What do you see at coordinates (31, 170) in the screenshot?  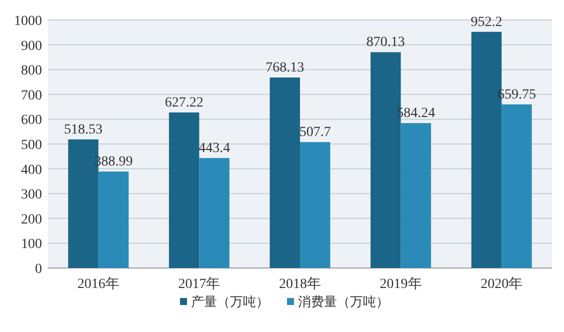 I see `y-tick-label: 400` at bounding box center [31, 170].